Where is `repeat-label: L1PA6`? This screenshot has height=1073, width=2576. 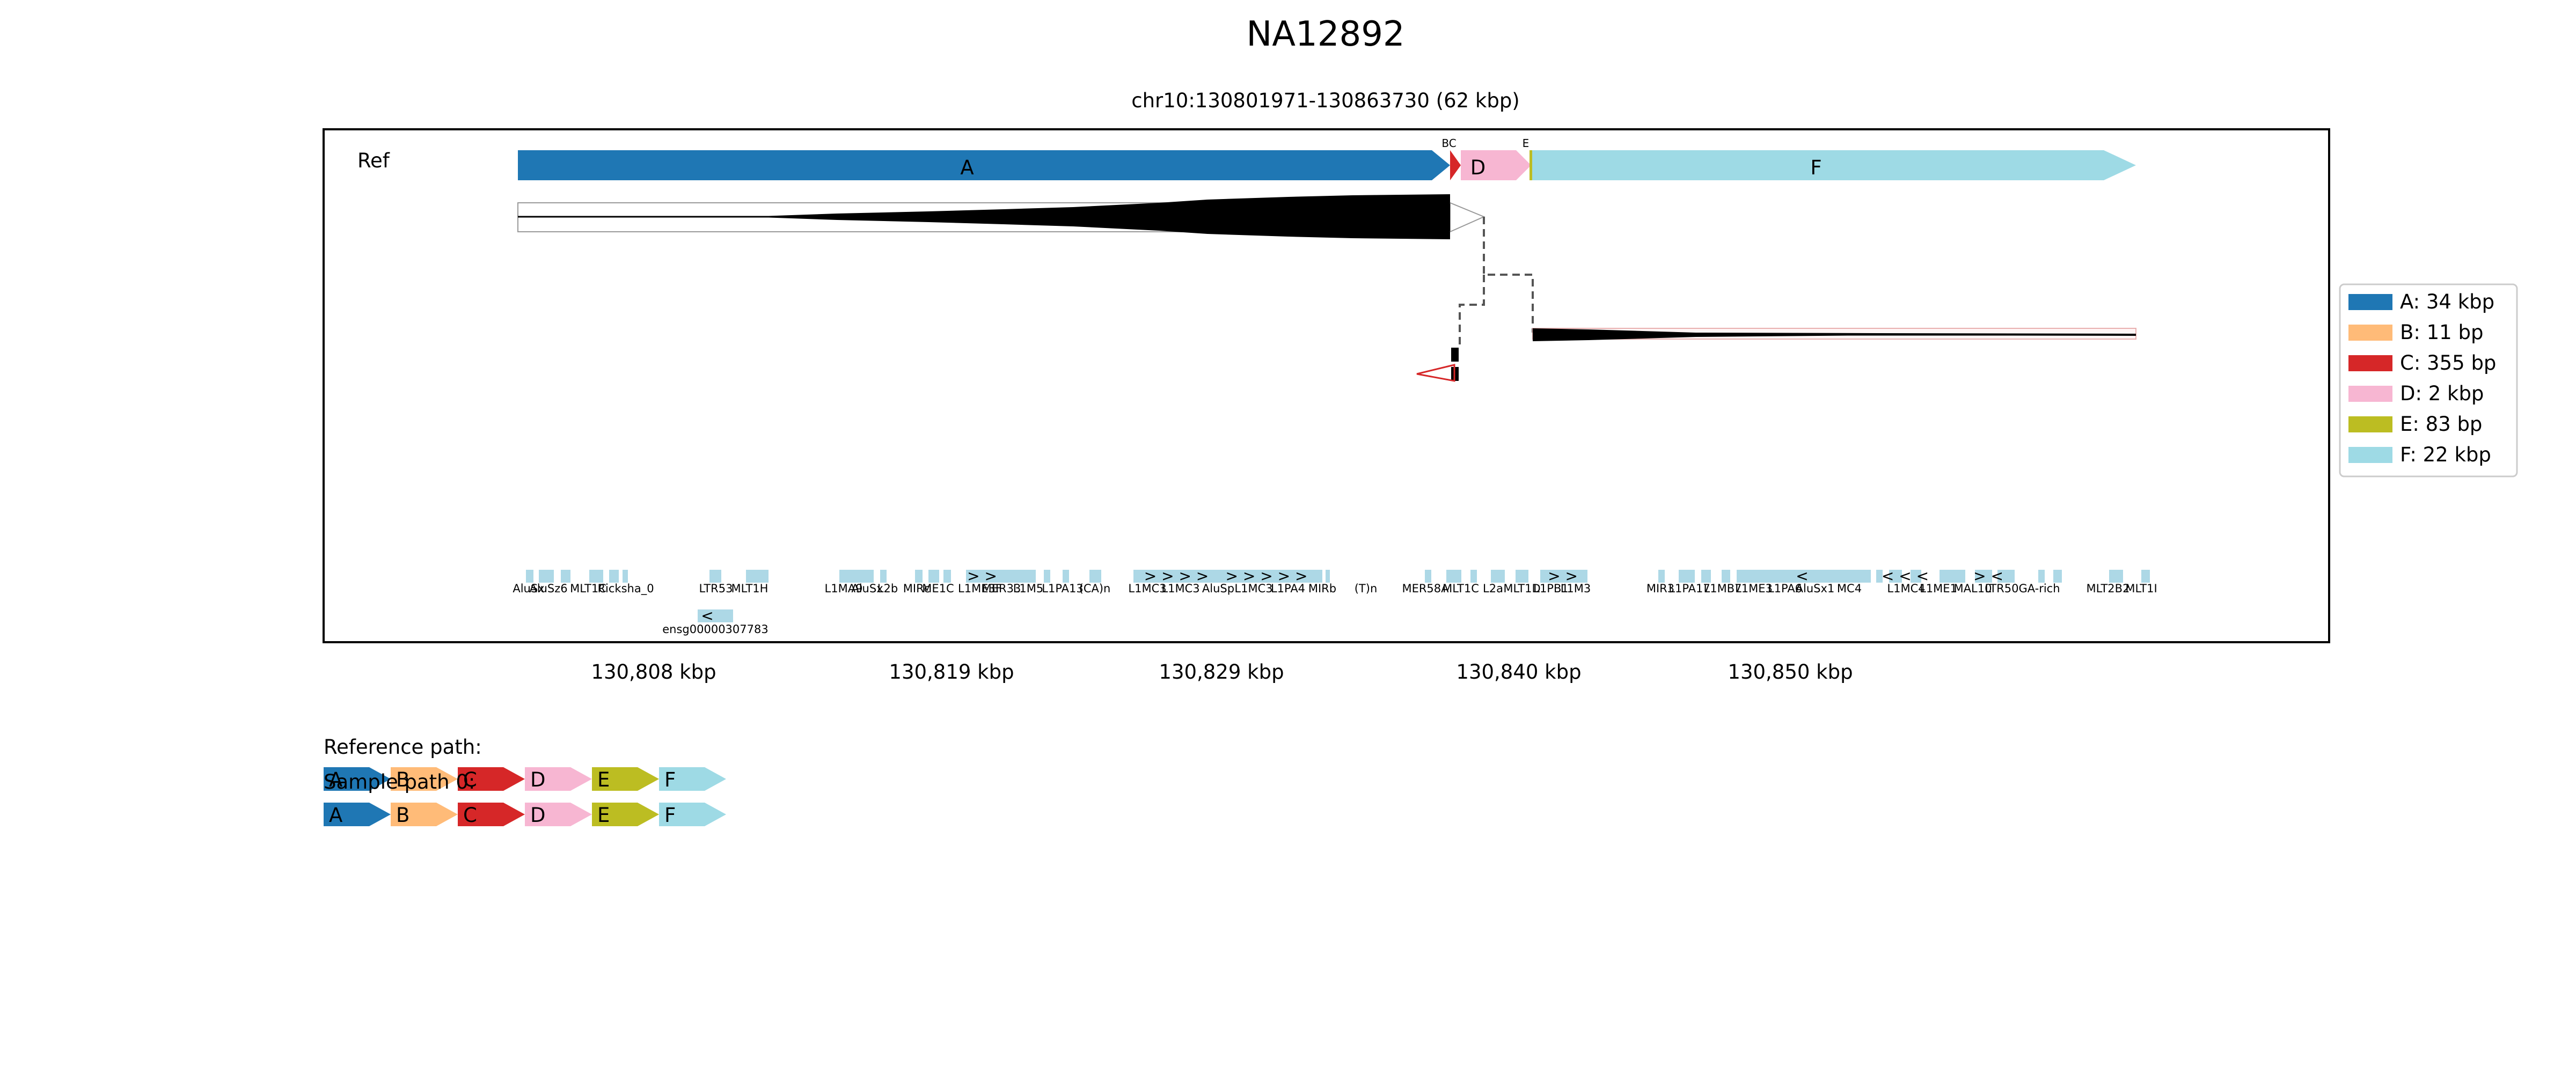
repeat-label: L1PA6 is located at coordinates (1785, 588).